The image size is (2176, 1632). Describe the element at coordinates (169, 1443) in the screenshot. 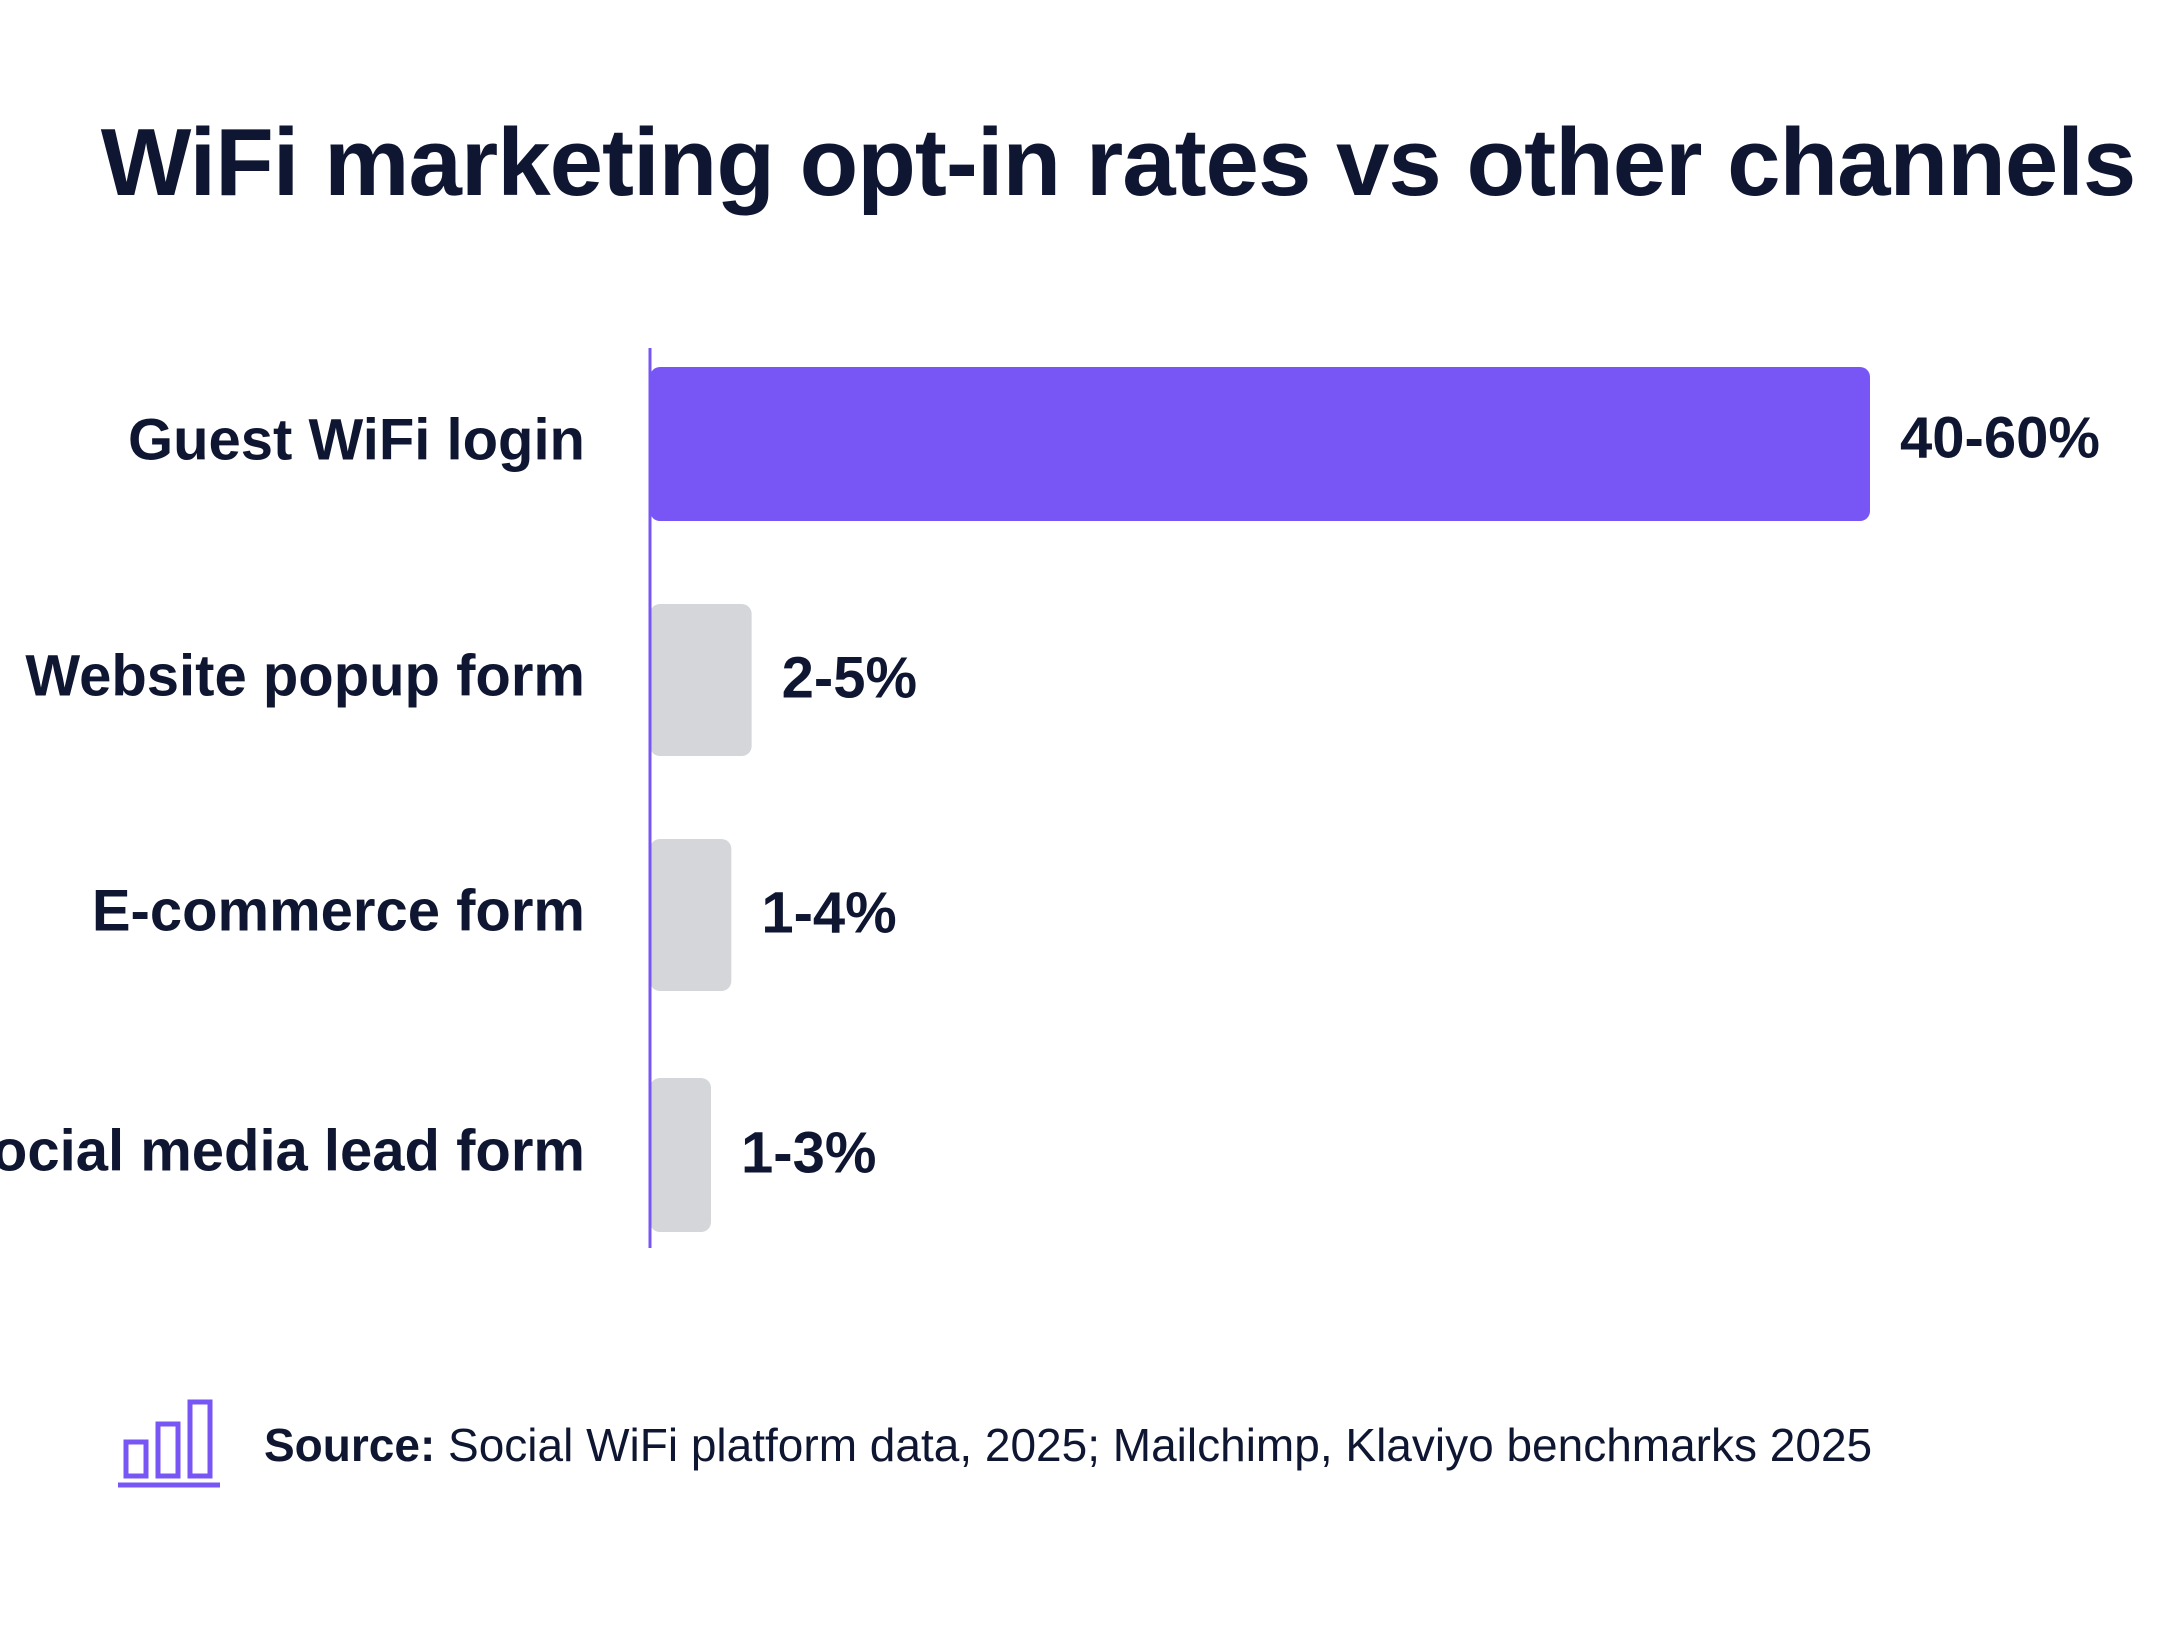

I see `bar-chart-icon` at that location.